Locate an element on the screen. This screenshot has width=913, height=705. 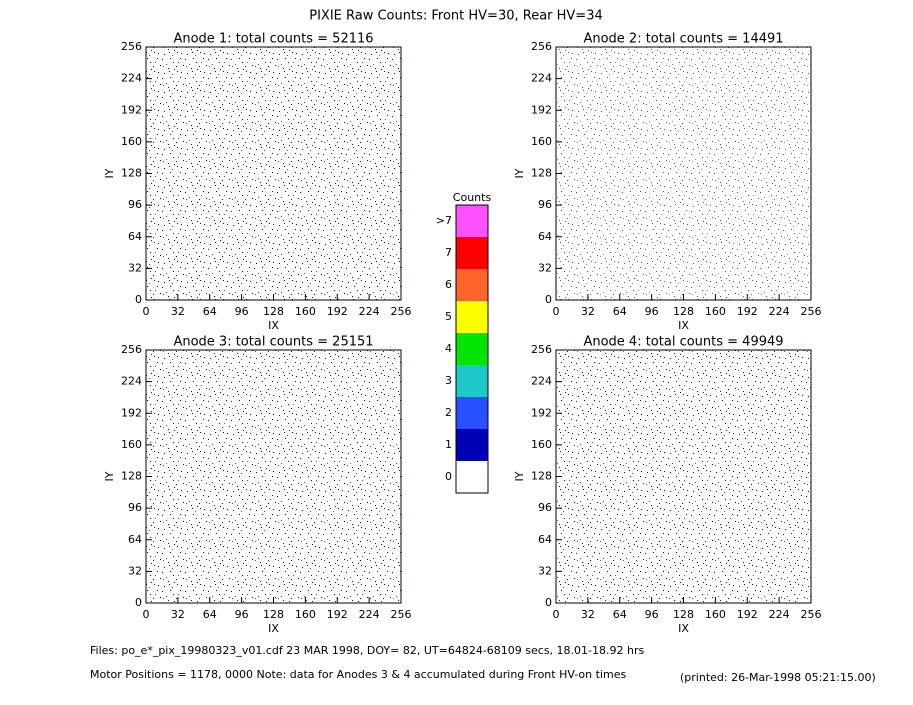
colorbar-label: 0 is located at coordinates (448, 476).